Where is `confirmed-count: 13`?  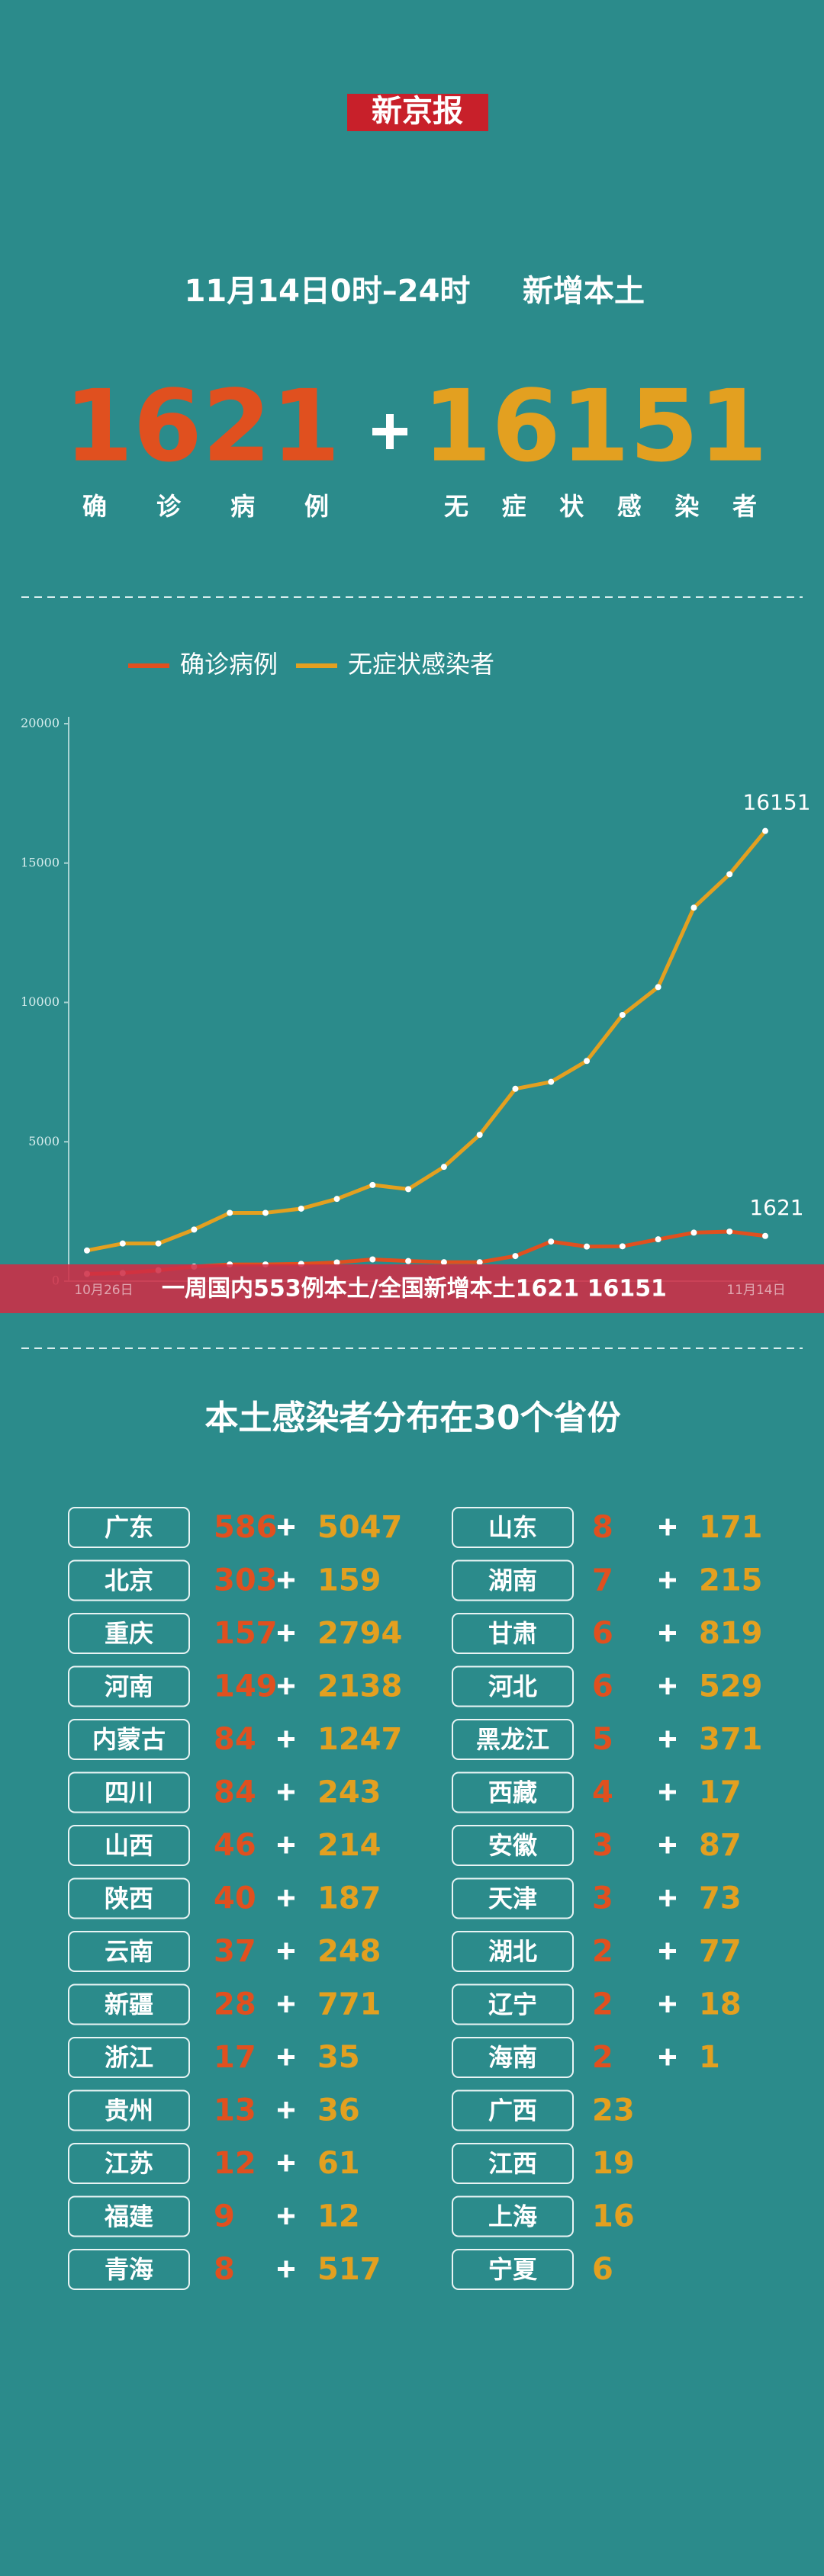 confirmed-count: 13 is located at coordinates (235, 2110).